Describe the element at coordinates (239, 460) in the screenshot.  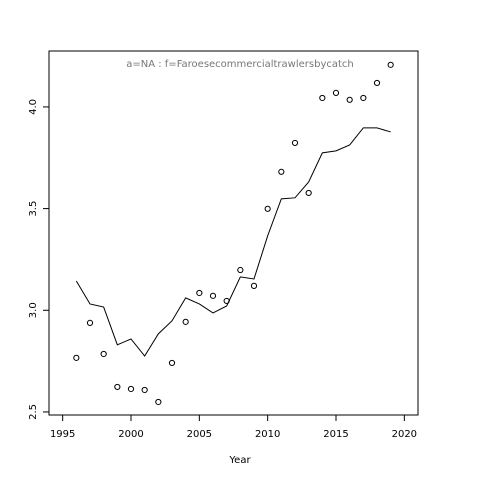
I see `x-axis-label: Year` at that location.